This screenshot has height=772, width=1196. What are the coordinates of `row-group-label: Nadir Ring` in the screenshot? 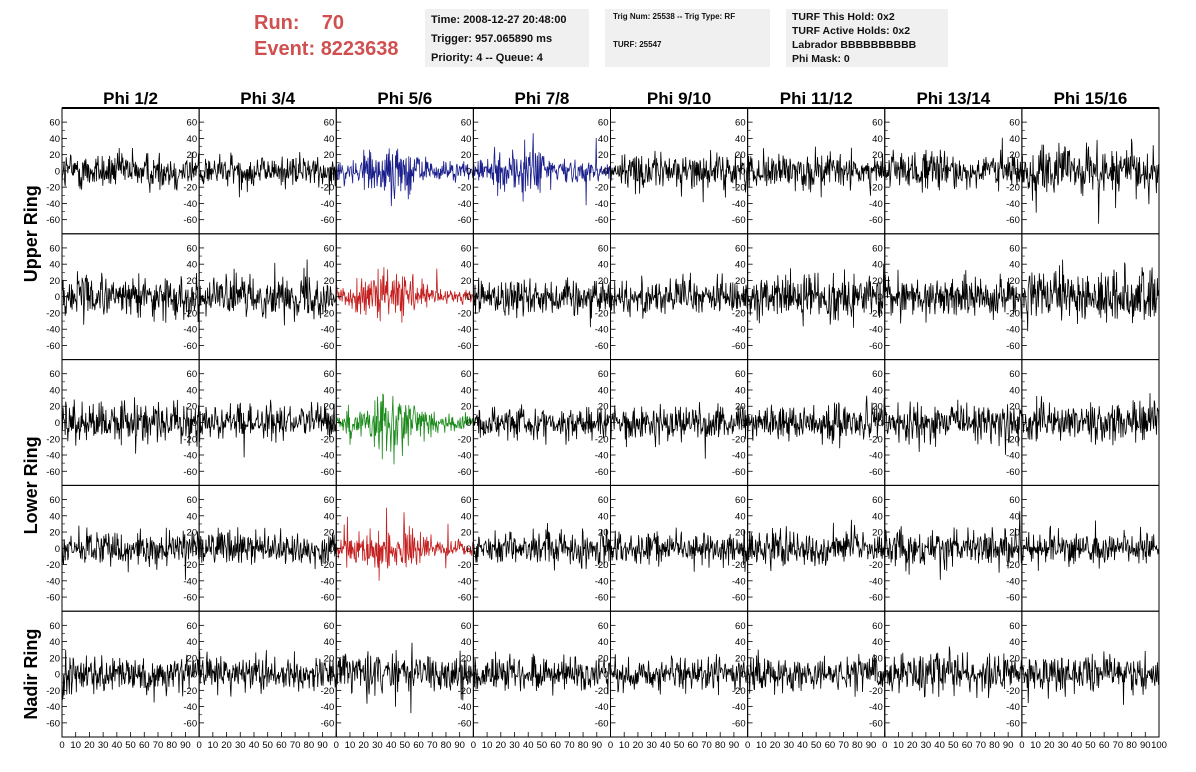 It's located at (31, 674).